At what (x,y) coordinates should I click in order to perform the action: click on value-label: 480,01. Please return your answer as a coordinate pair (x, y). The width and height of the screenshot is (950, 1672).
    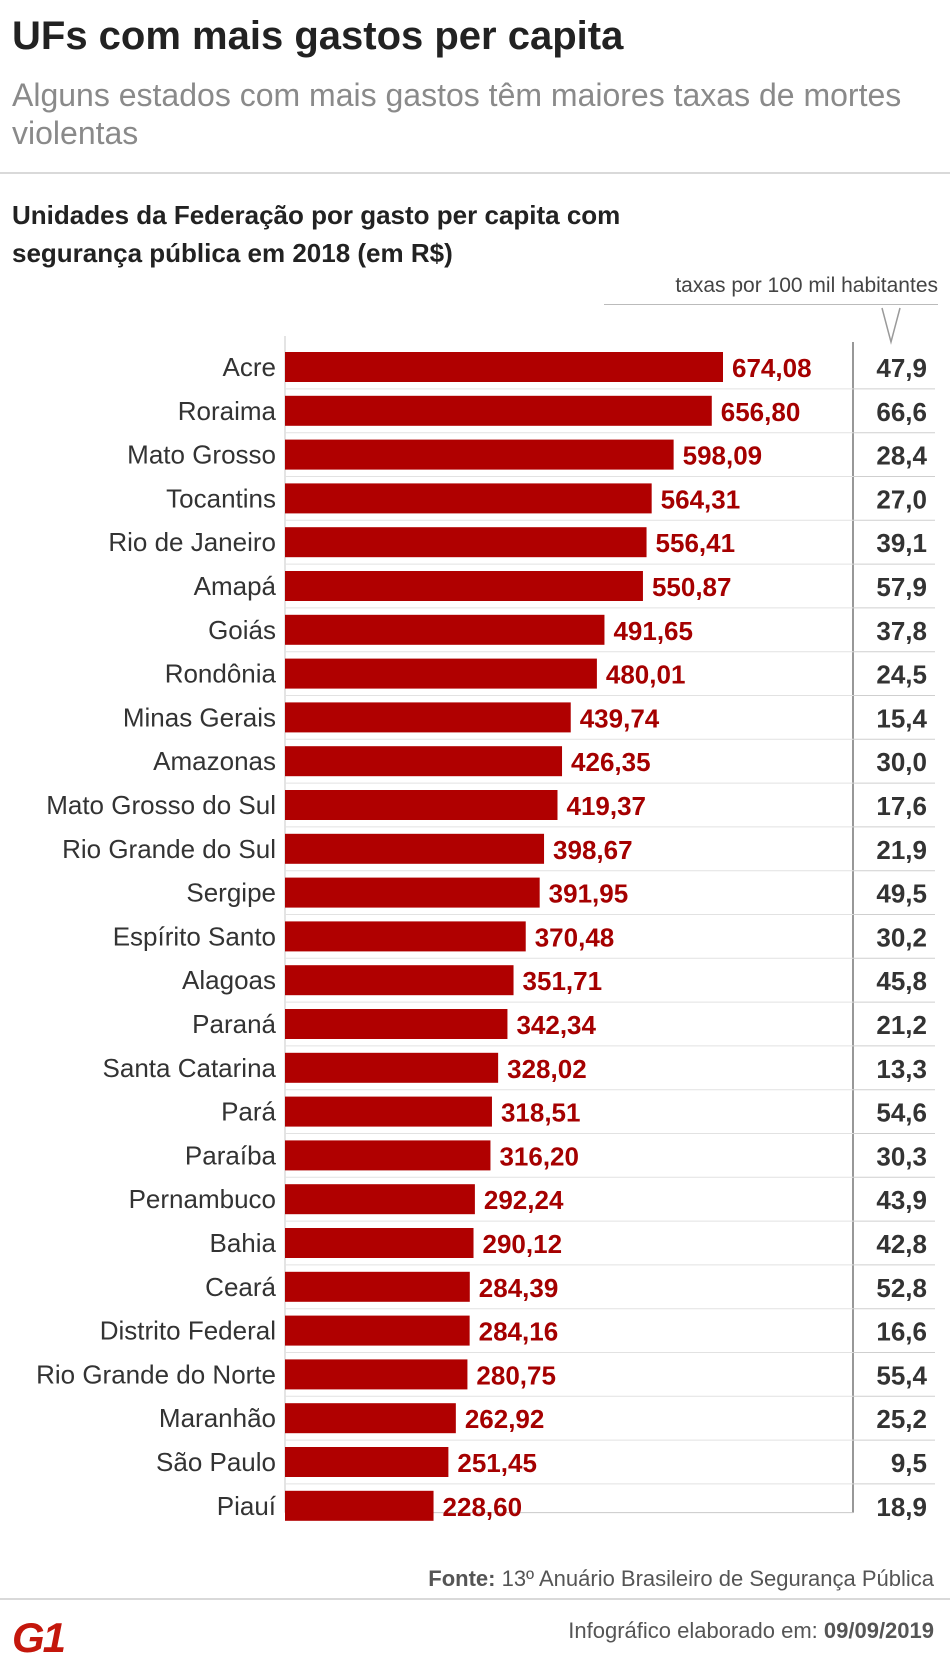
    Looking at the image, I should click on (646, 675).